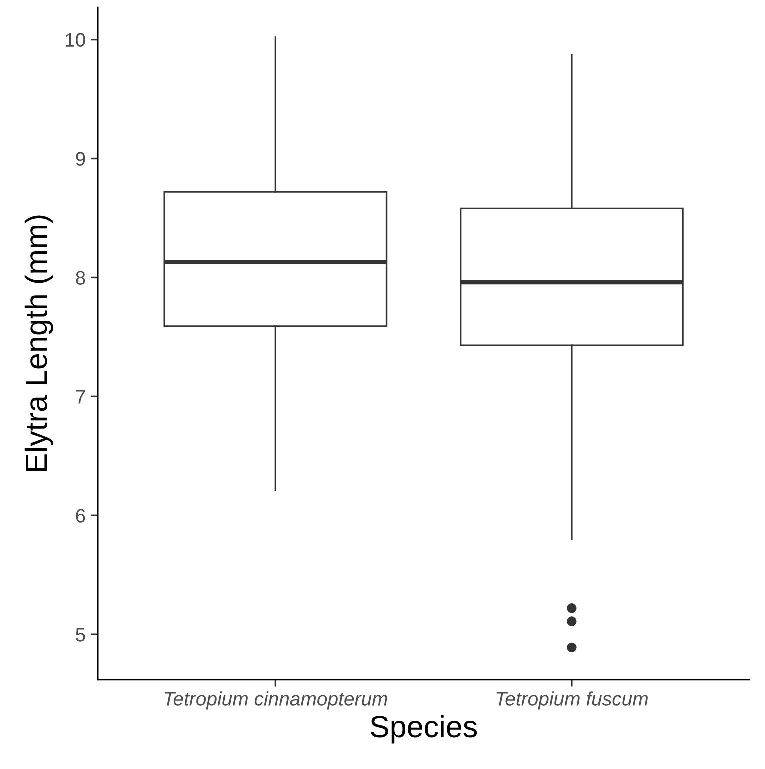 The image size is (765, 769). What do you see at coordinates (81, 278) in the screenshot?
I see `y-tick-label: 8` at bounding box center [81, 278].